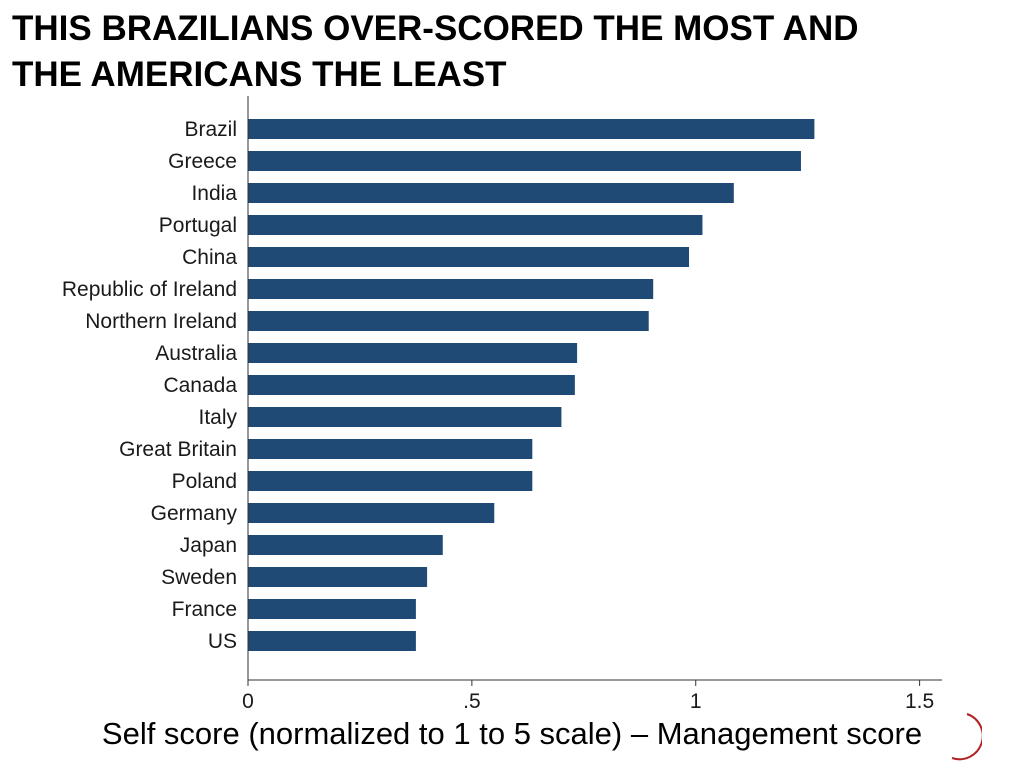 The image size is (1024, 768). I want to click on bar-italy, so click(405, 417).